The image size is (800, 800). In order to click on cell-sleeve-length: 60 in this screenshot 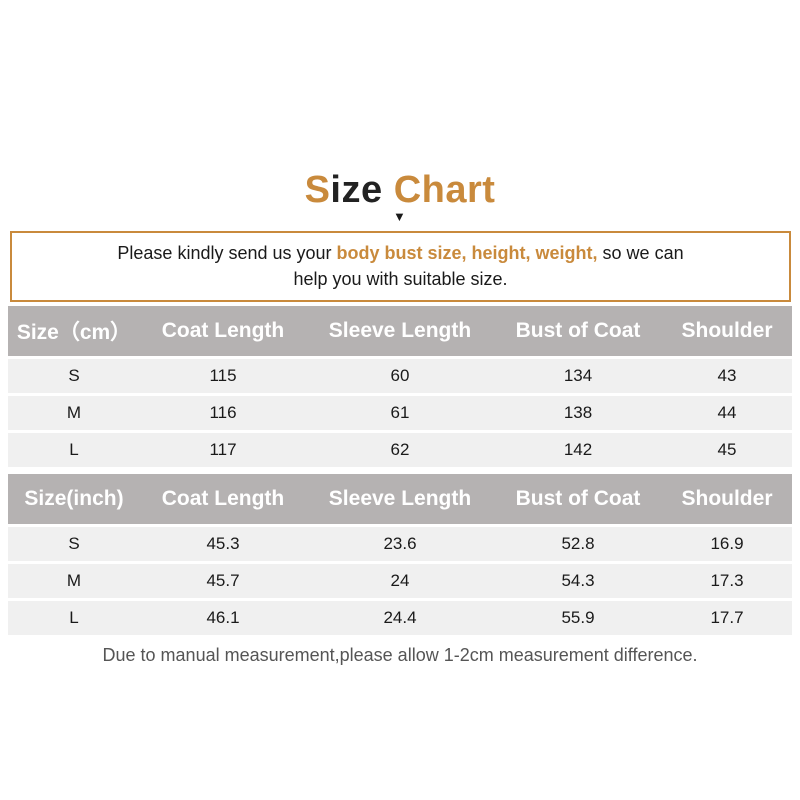, I will do `click(400, 374)`.